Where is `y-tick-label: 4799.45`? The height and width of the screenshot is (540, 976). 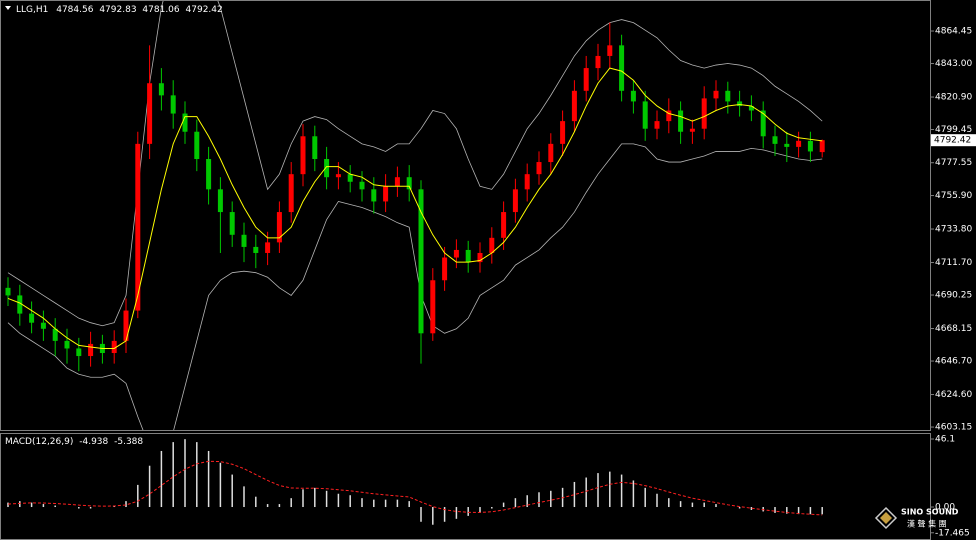 y-tick-label: 4799.45 is located at coordinates (953, 130).